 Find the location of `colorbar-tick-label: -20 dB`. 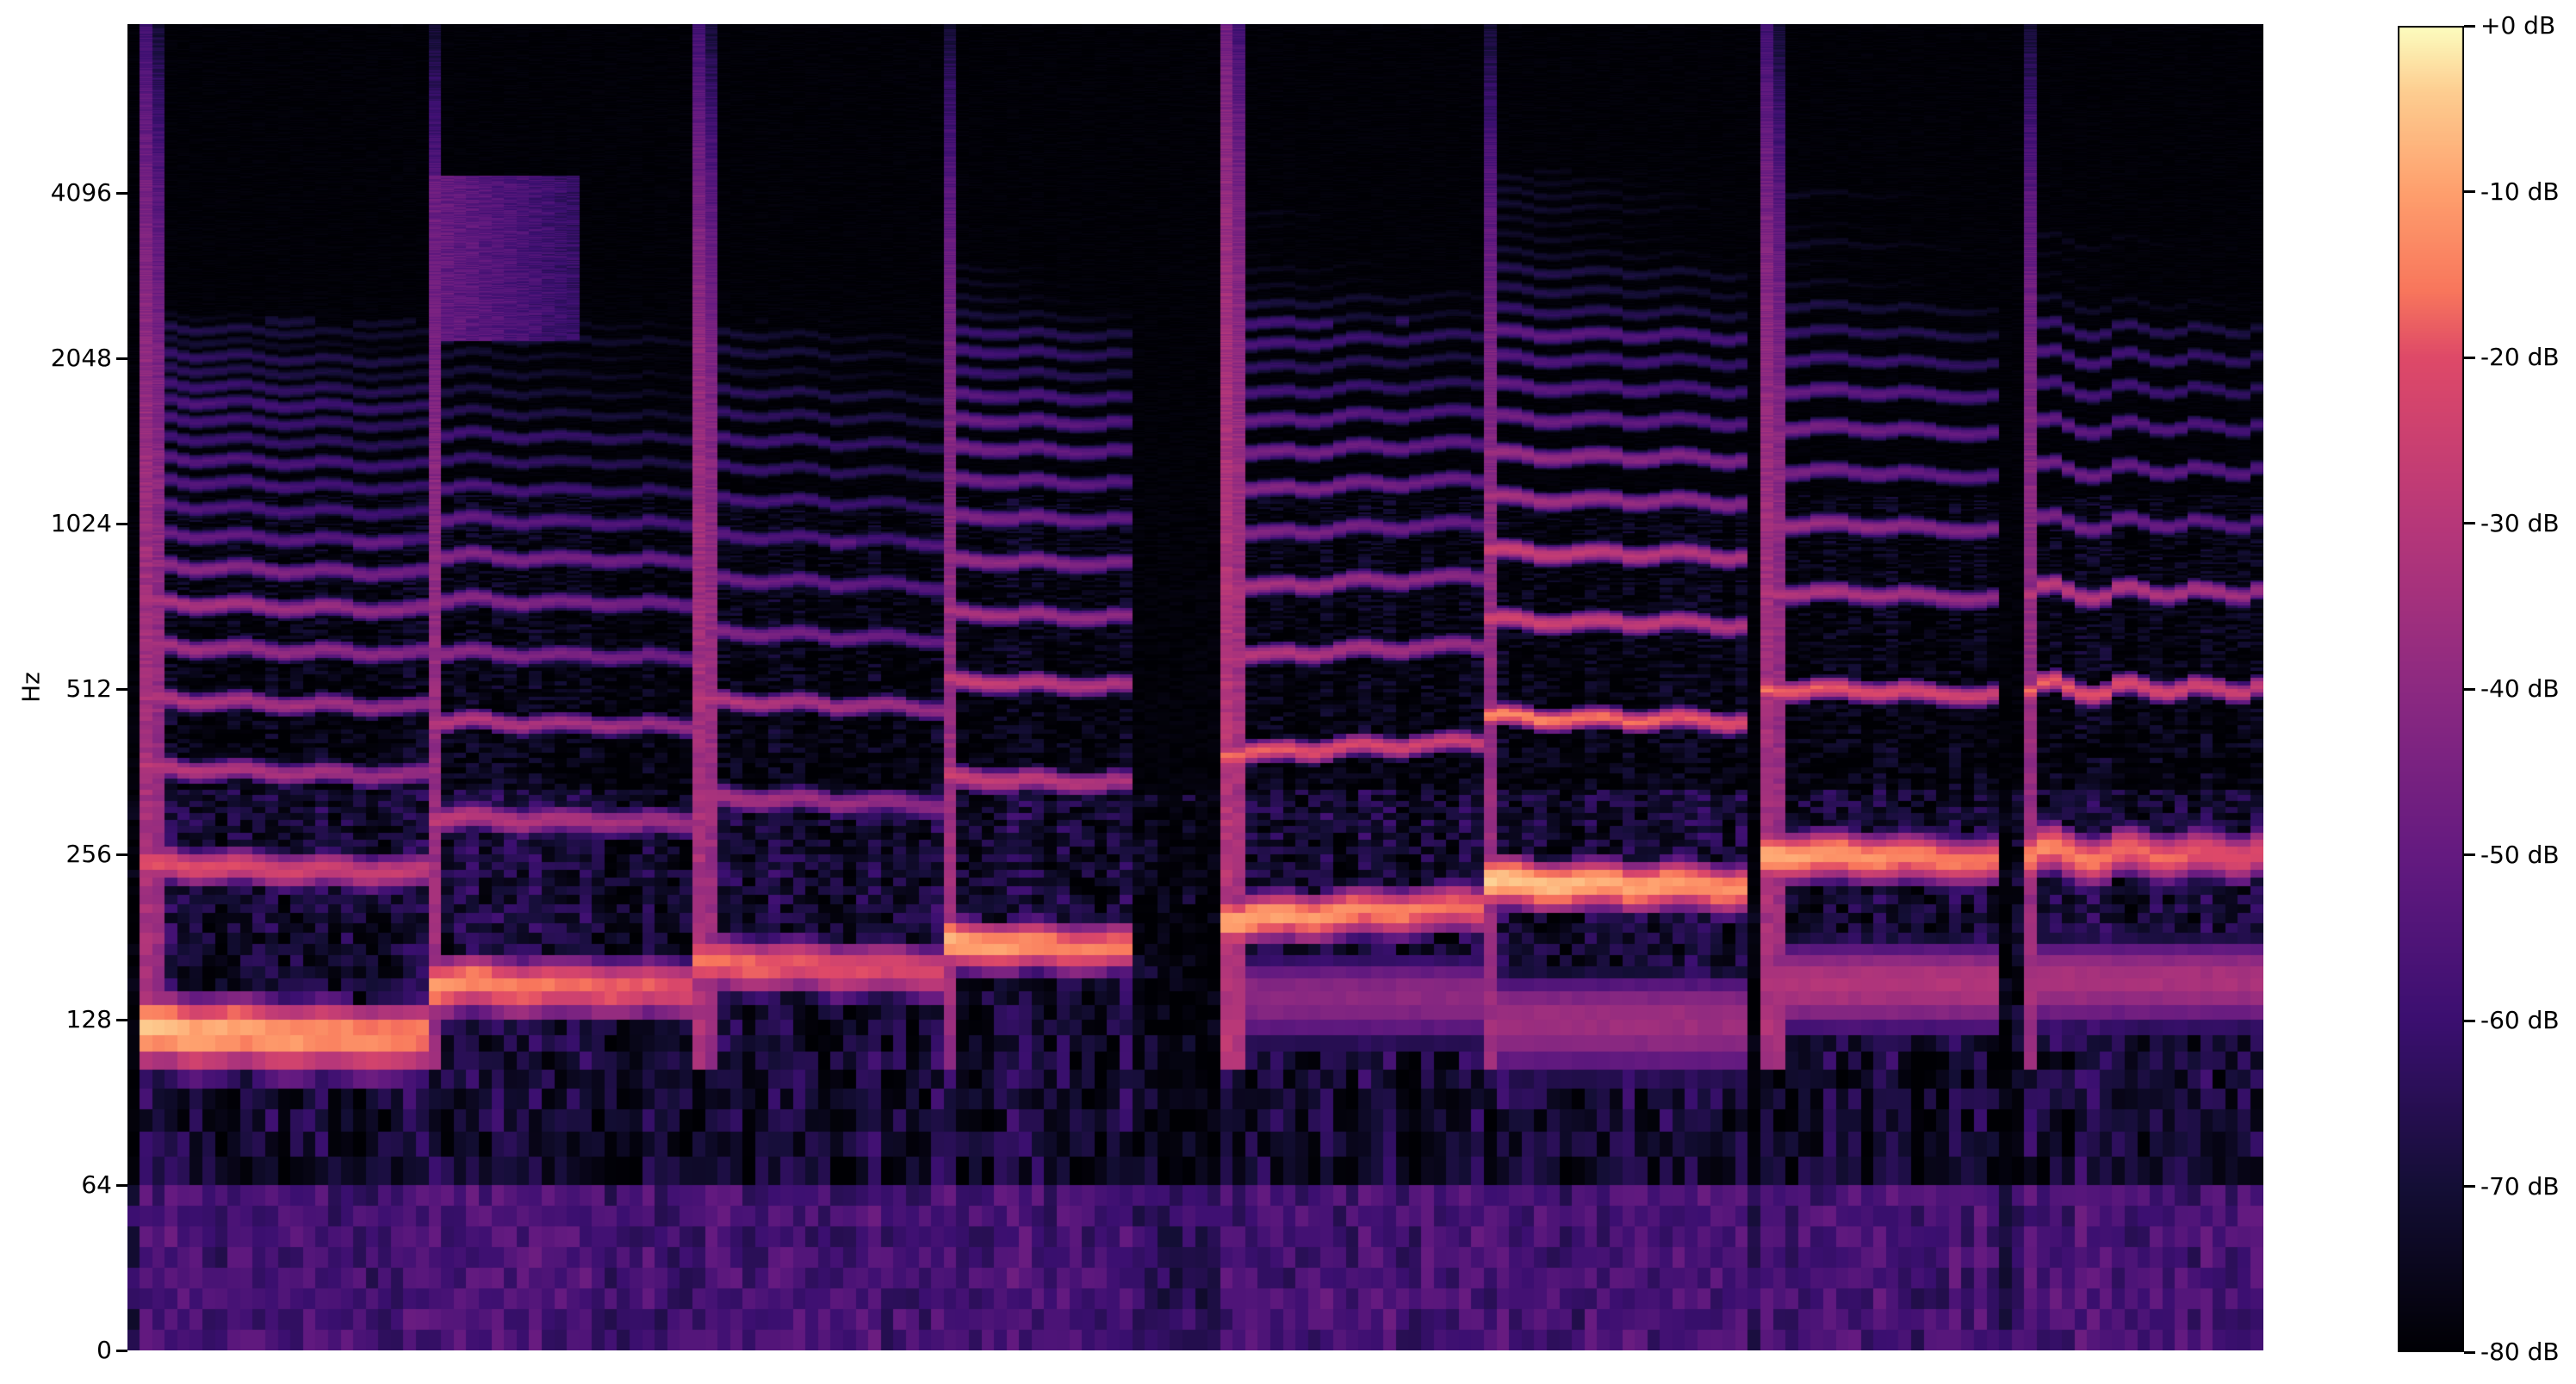

colorbar-tick-label: -20 dB is located at coordinates (2520, 357).